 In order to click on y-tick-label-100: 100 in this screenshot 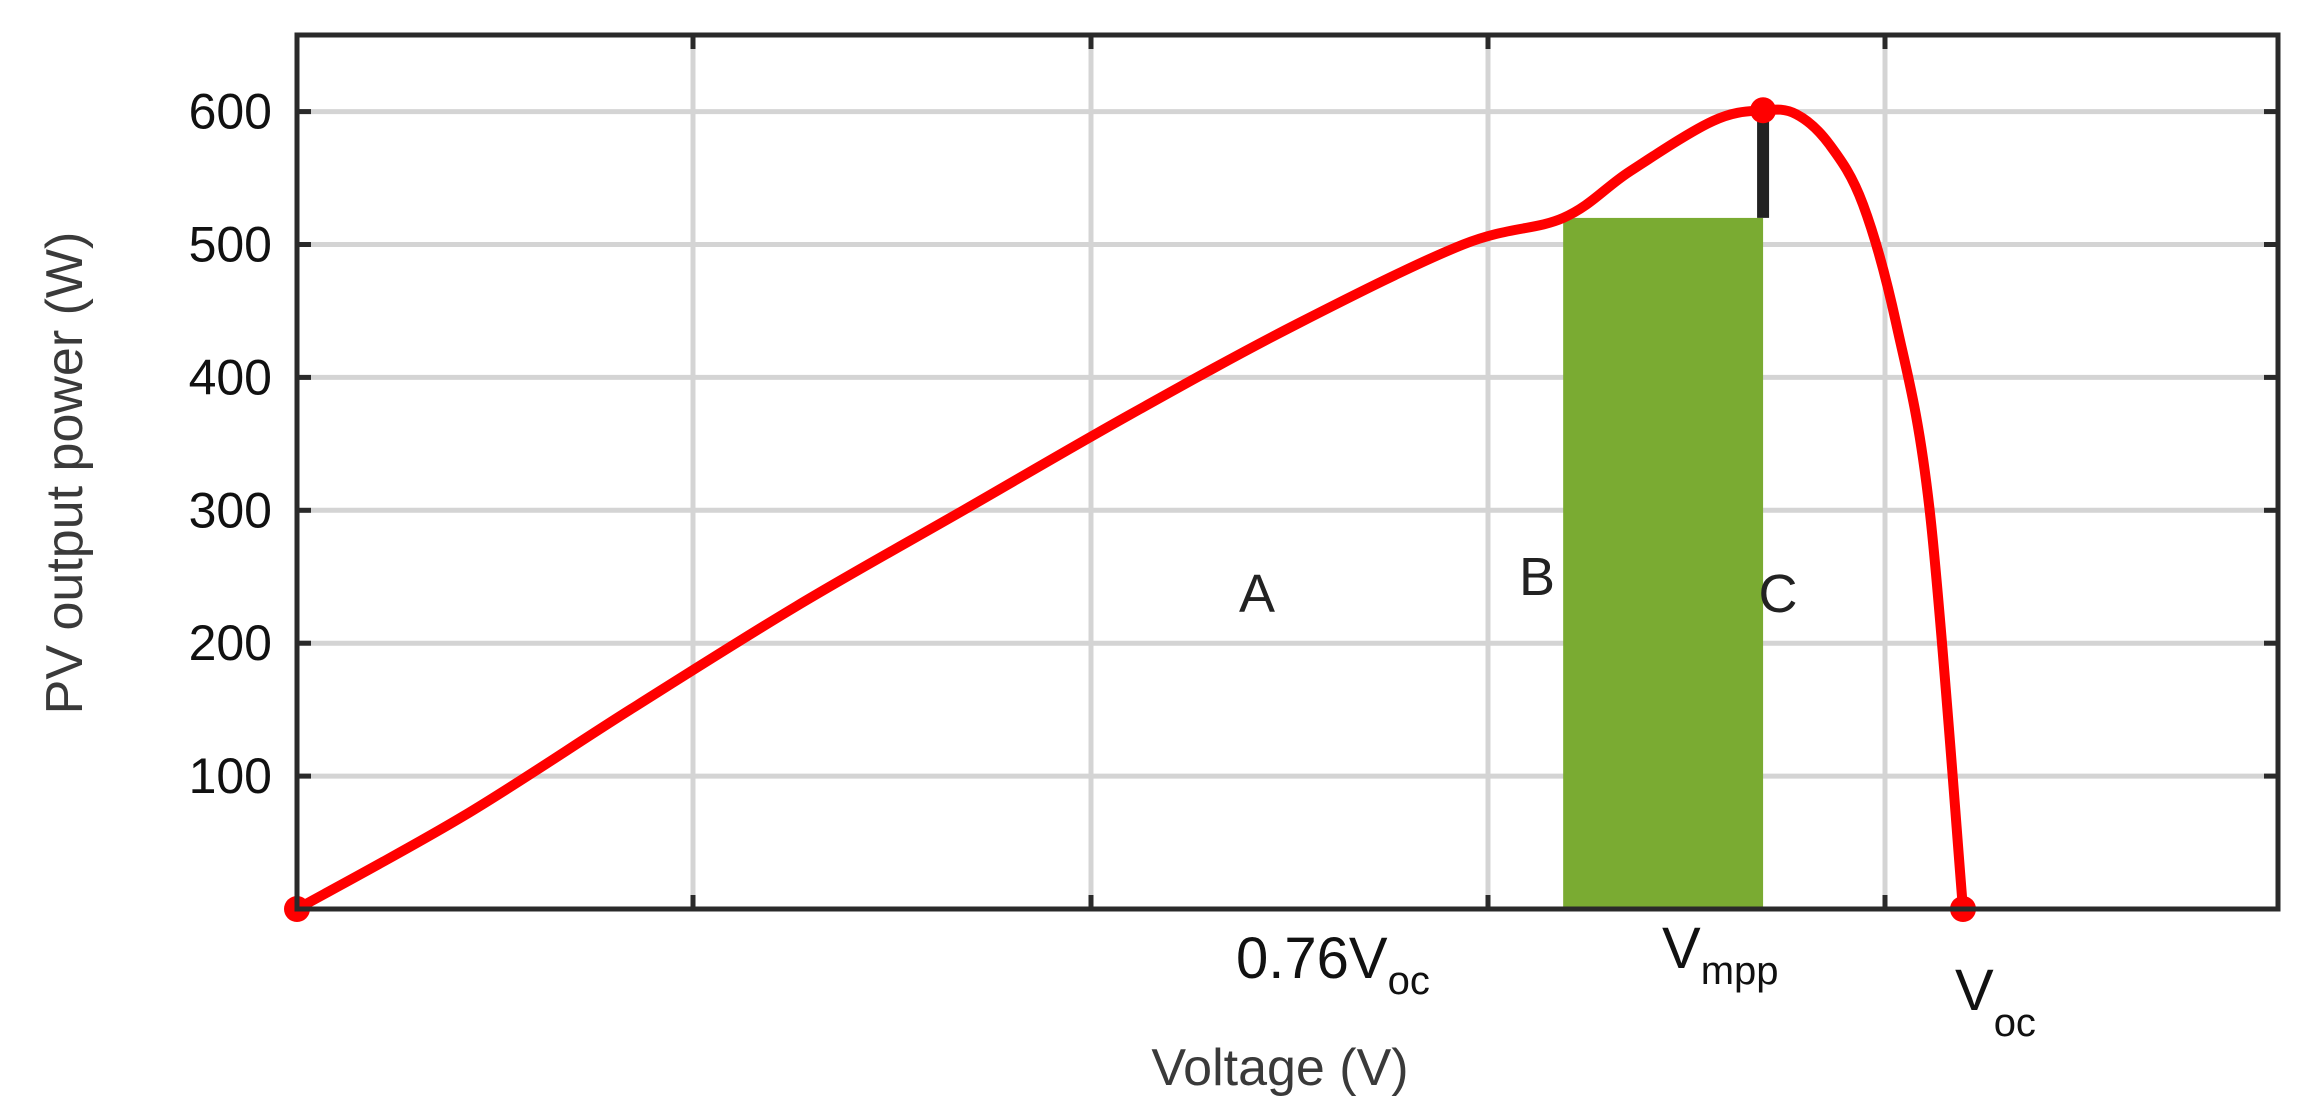, I will do `click(230, 776)`.